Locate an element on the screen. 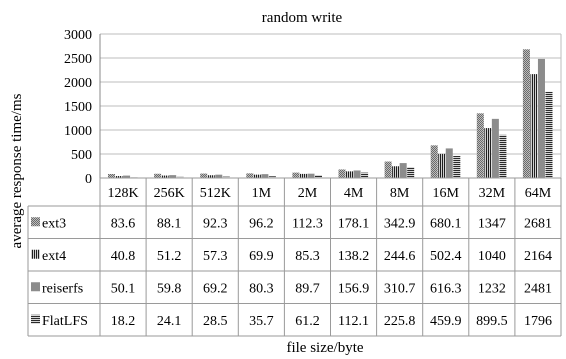 This screenshot has height=359, width=566. legend-swatch-flatlfs is located at coordinates (35, 319).